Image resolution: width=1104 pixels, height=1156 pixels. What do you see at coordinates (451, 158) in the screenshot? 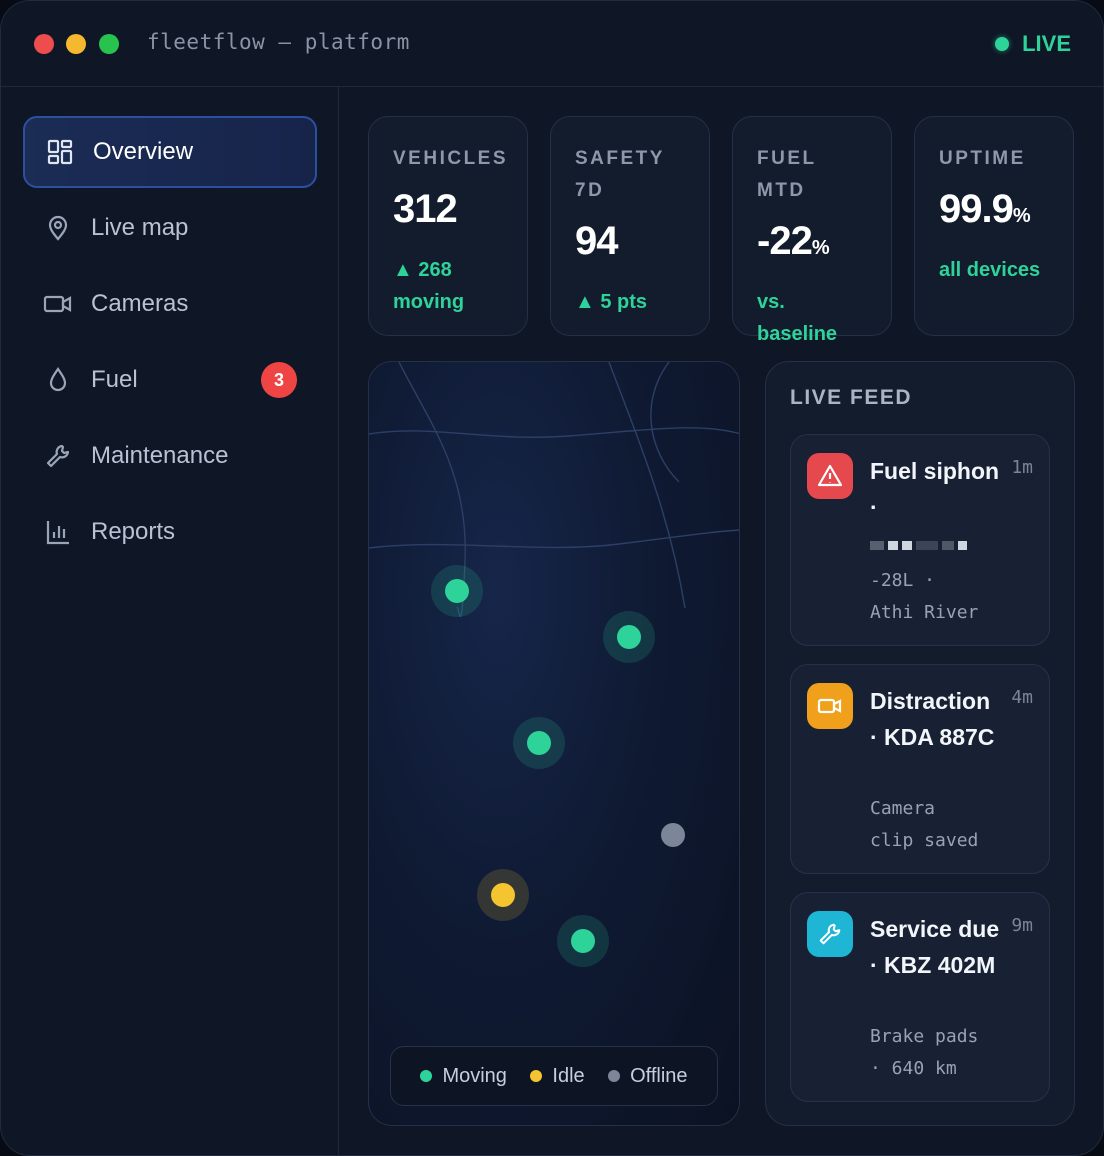
I see `kpi-label: VEHICLES` at bounding box center [451, 158].